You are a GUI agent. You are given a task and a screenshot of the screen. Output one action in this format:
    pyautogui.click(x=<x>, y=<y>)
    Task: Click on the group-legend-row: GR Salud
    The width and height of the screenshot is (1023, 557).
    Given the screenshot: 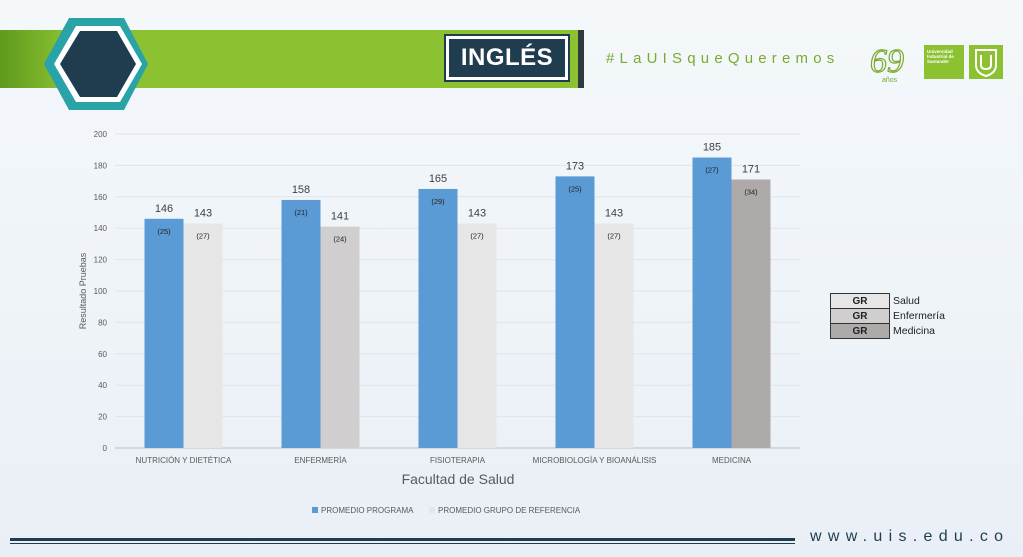 What is the action you would take?
    pyautogui.click(x=888, y=301)
    